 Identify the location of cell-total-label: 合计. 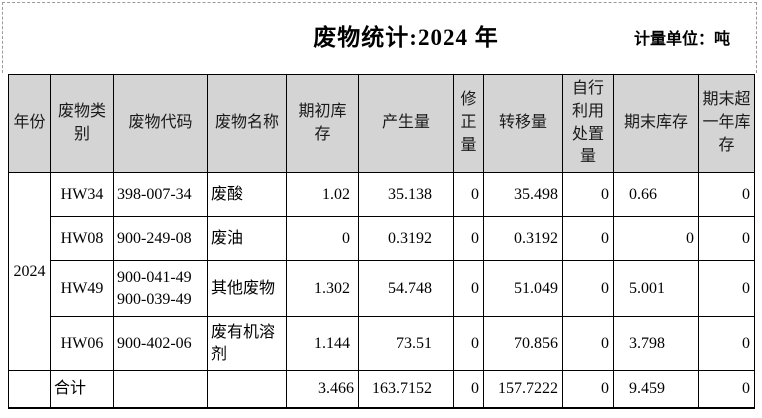
(82, 389).